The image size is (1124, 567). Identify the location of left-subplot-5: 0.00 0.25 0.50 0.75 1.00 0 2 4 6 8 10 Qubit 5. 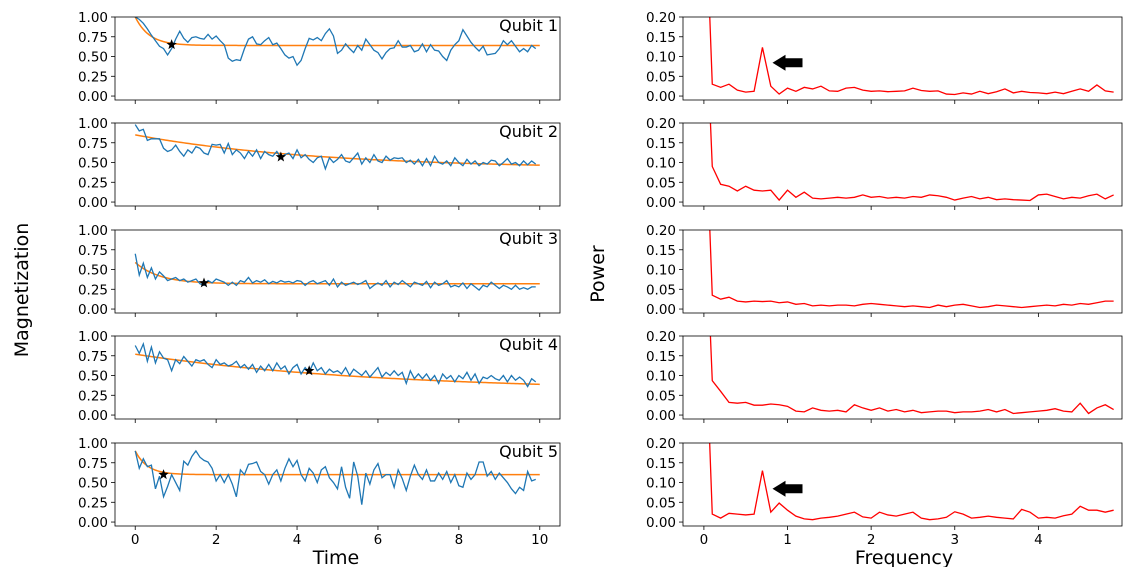
(319, 492).